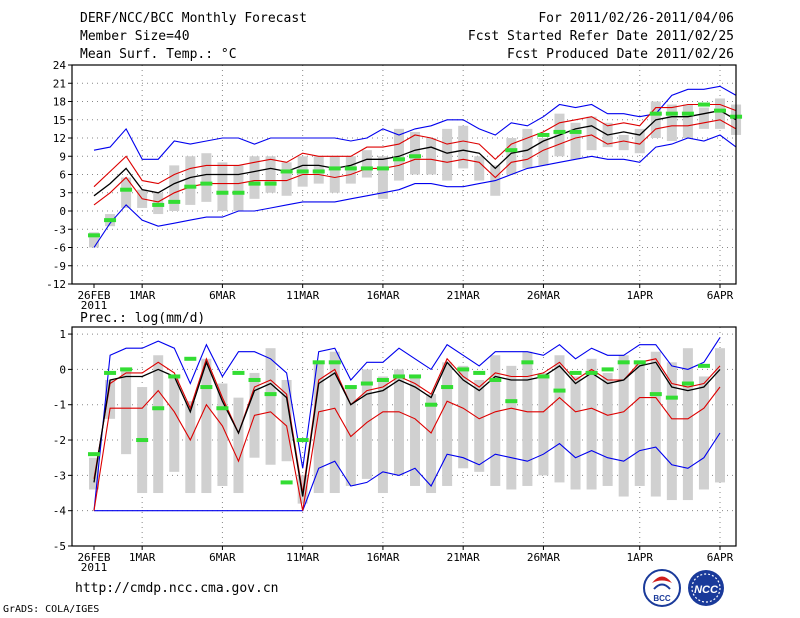 The image size is (800, 618). I want to click on y-tick-label: 24, so click(60, 65).